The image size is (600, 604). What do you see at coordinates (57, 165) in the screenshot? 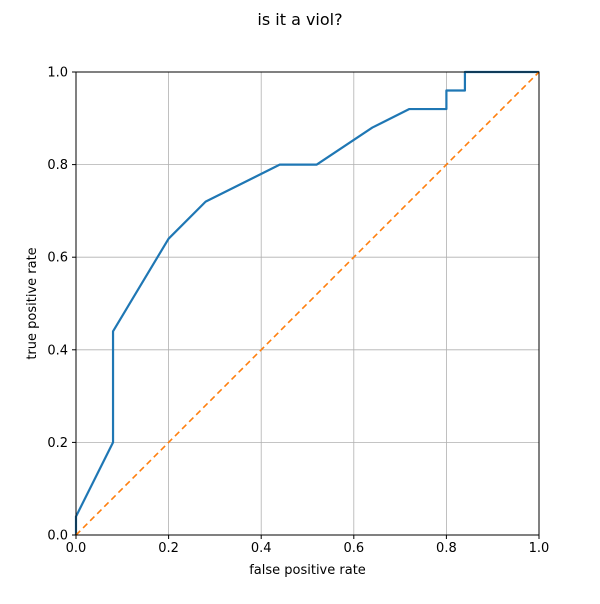
I see `y-tick-label: 0.8` at bounding box center [57, 165].